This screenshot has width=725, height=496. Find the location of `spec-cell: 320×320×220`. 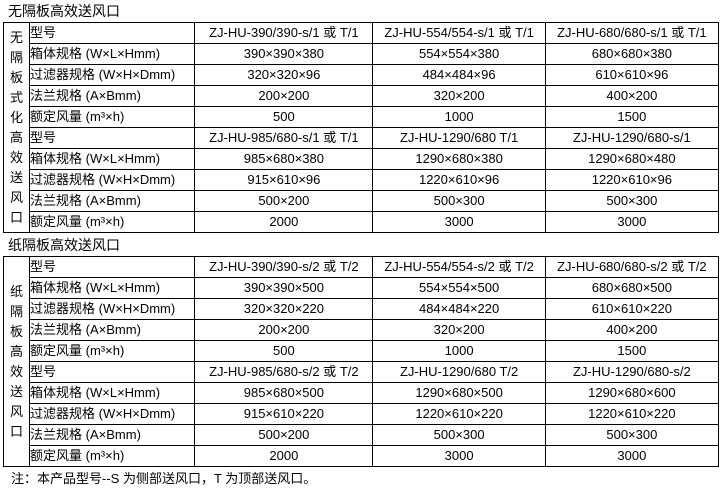

spec-cell: 320×320×220 is located at coordinates (284, 309).